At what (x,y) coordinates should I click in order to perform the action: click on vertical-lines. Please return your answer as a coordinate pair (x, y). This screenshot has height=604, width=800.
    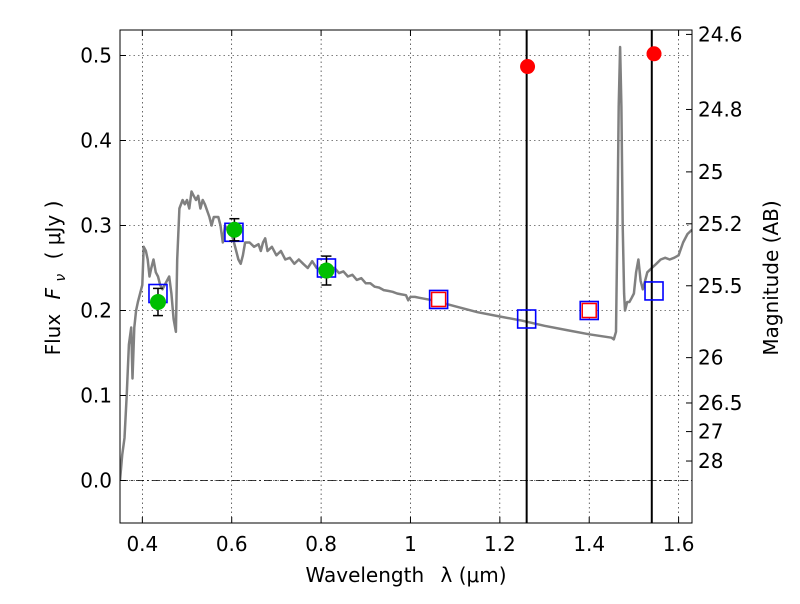
    Looking at the image, I should click on (589, 276).